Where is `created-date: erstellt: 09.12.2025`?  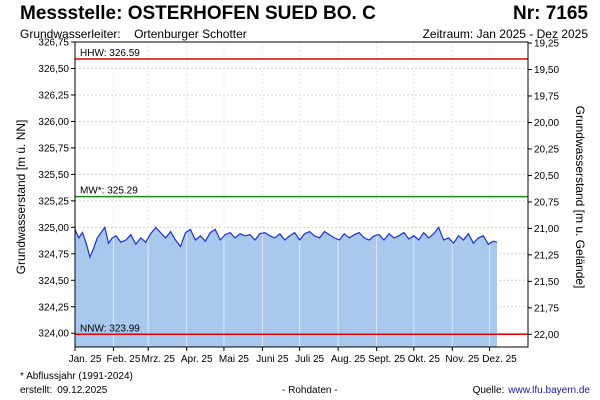 created-date: erstellt: 09.12.2025 is located at coordinates (63, 390).